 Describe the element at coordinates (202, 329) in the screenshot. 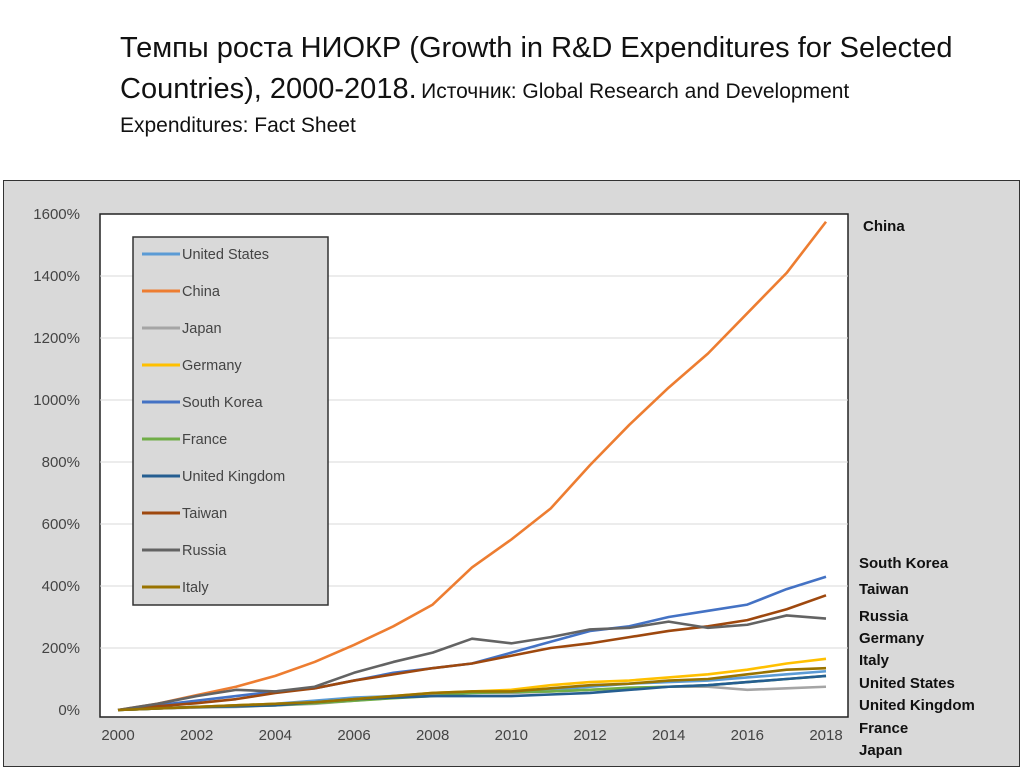

I see `legend-label: Japan` at that location.